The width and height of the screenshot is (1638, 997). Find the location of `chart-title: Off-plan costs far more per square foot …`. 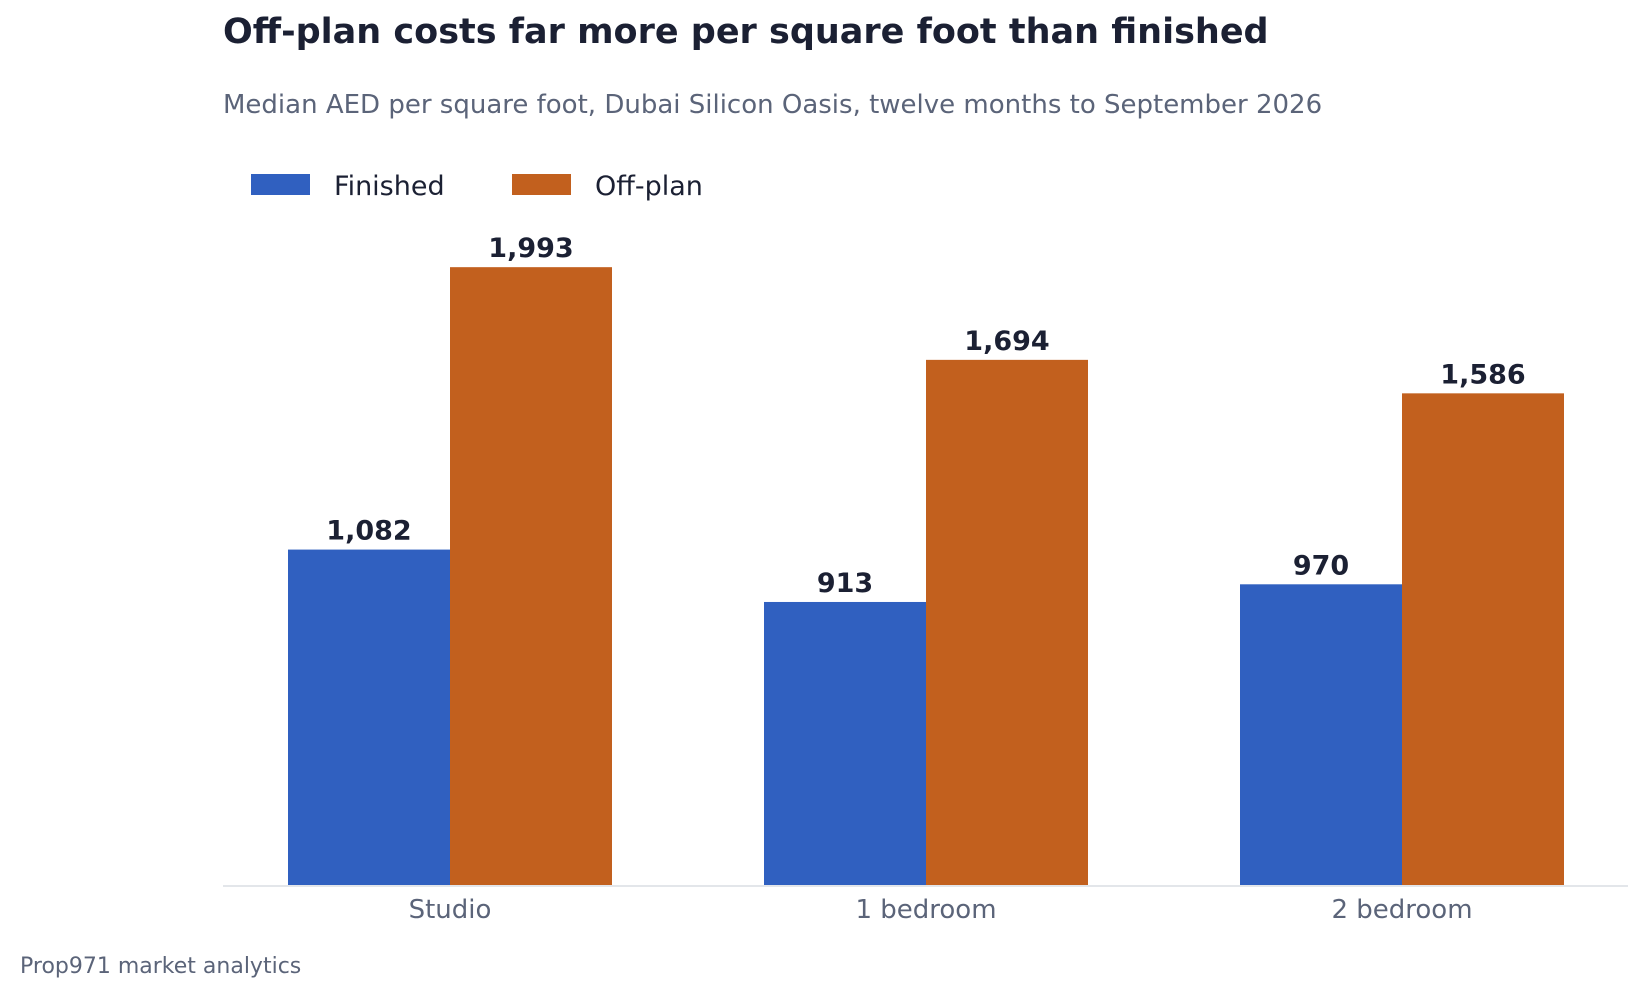

chart-title: Off-plan costs far more per square foot … is located at coordinates (746, 32).